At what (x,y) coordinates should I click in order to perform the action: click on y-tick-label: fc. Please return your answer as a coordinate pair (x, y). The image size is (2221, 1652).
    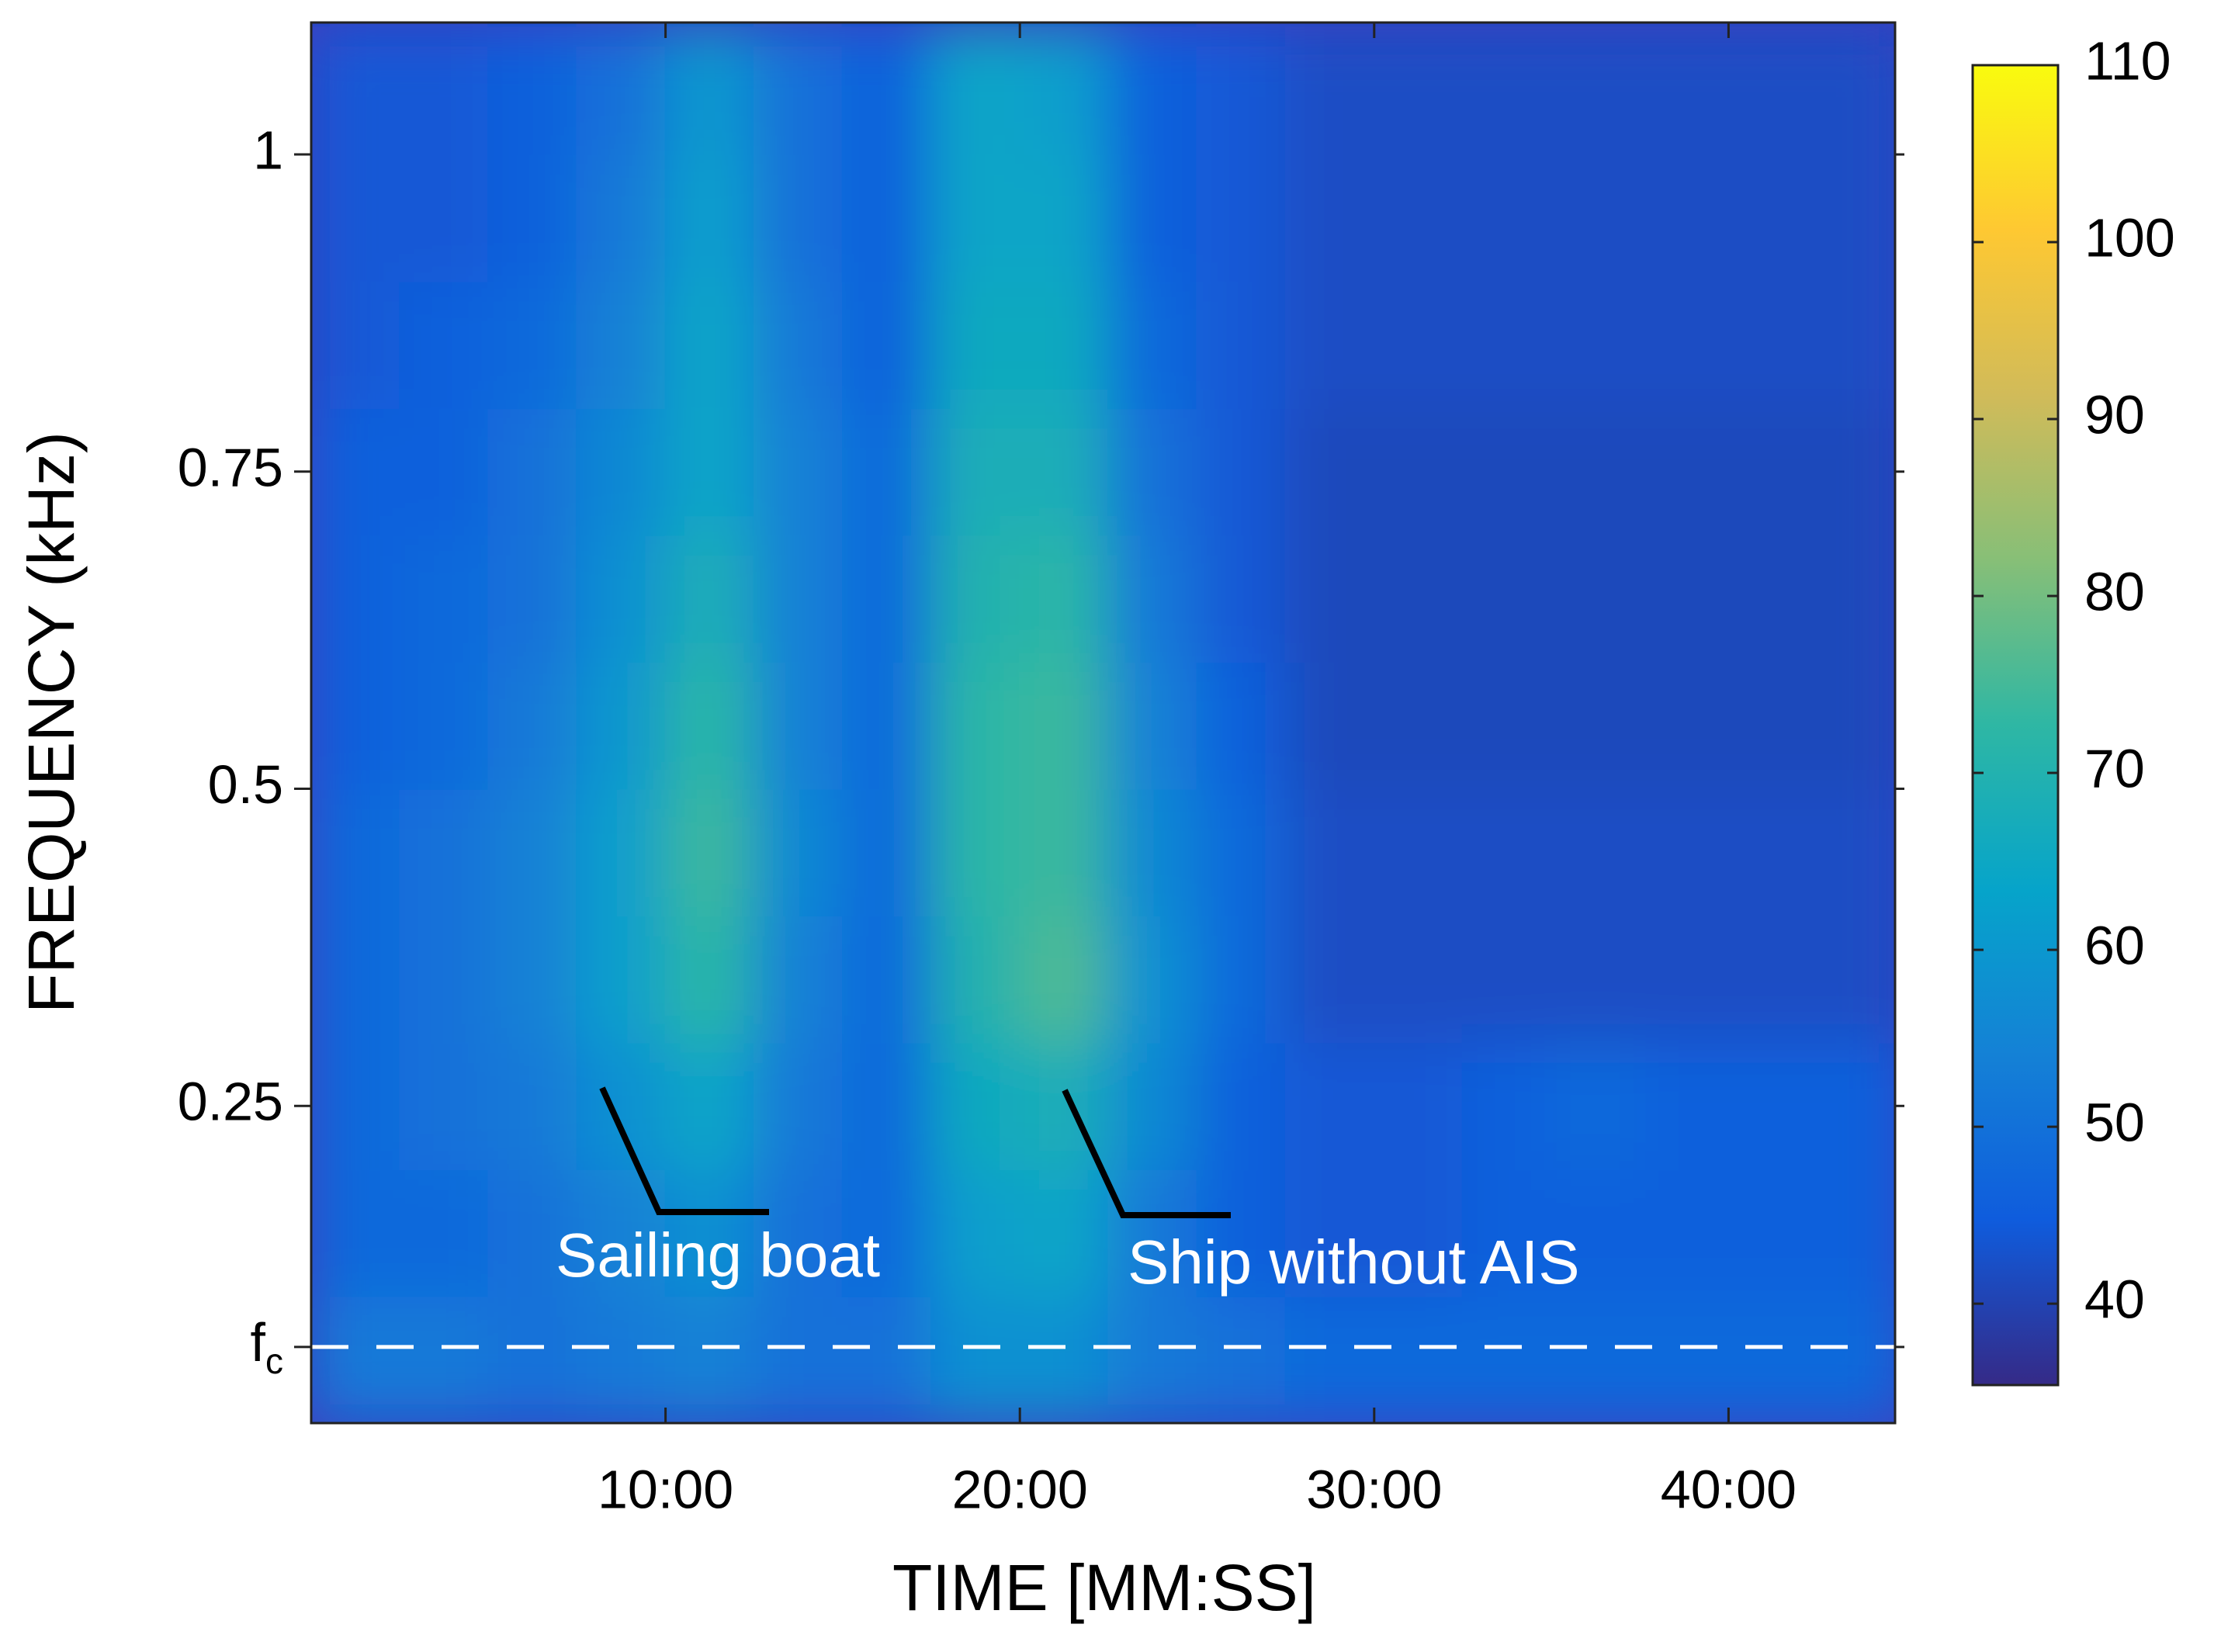
    Looking at the image, I should click on (267, 1346).